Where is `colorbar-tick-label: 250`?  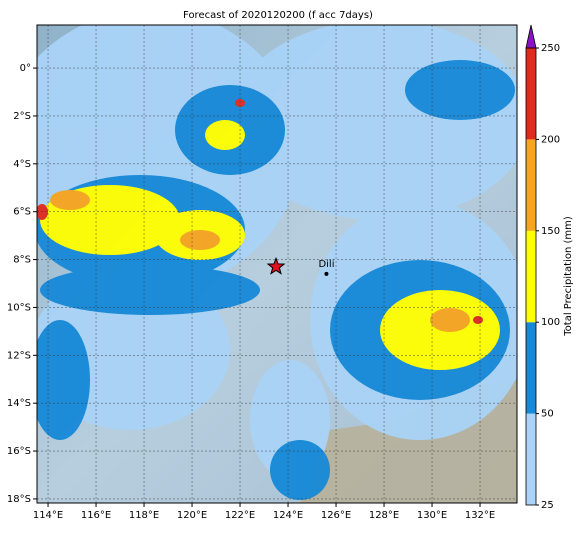 colorbar-tick-label: 250 is located at coordinates (550, 48).